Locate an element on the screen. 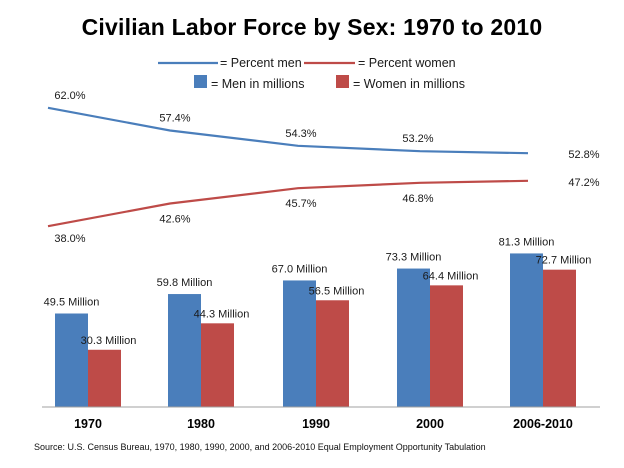 The width and height of the screenshot is (624, 468). line-label-percent-men-2000: 53.2% is located at coordinates (417, 139).